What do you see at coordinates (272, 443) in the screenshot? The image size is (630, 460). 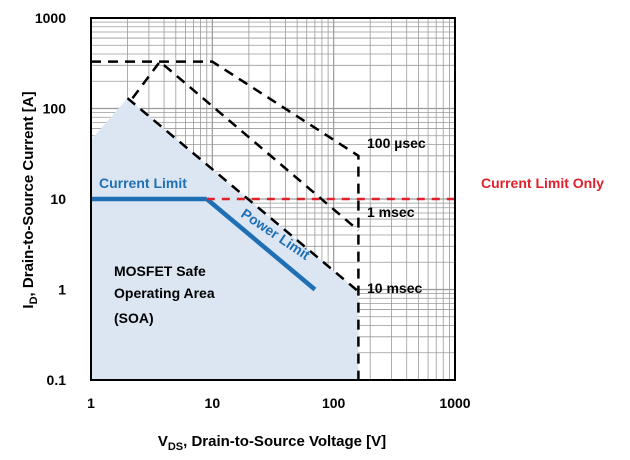 I see `x-axis-title: VDS, Drain-to-Source Voltage [V]` at bounding box center [272, 443].